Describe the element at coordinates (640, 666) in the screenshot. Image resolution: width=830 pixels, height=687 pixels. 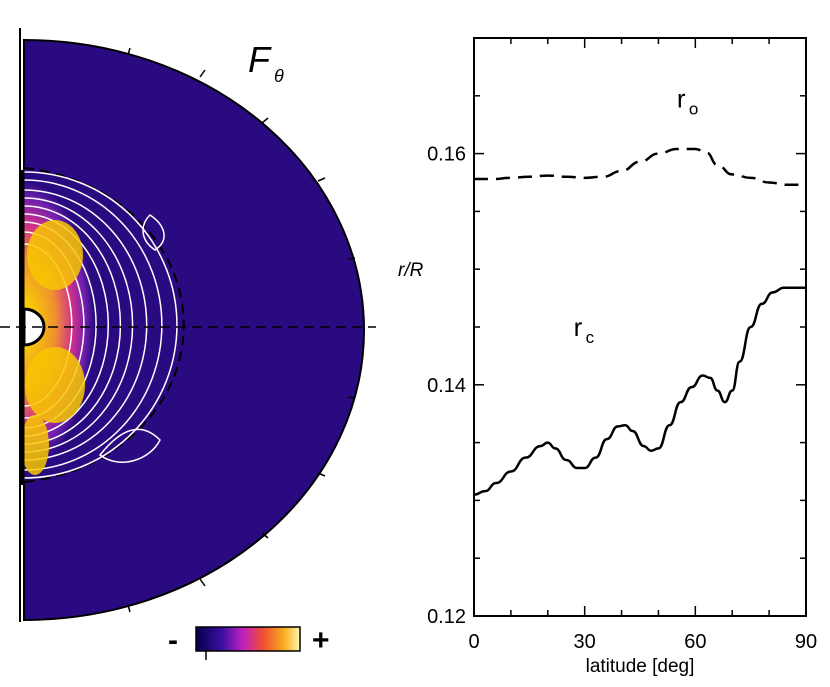
I see `x-axis-label: latitude [deg]` at that location.